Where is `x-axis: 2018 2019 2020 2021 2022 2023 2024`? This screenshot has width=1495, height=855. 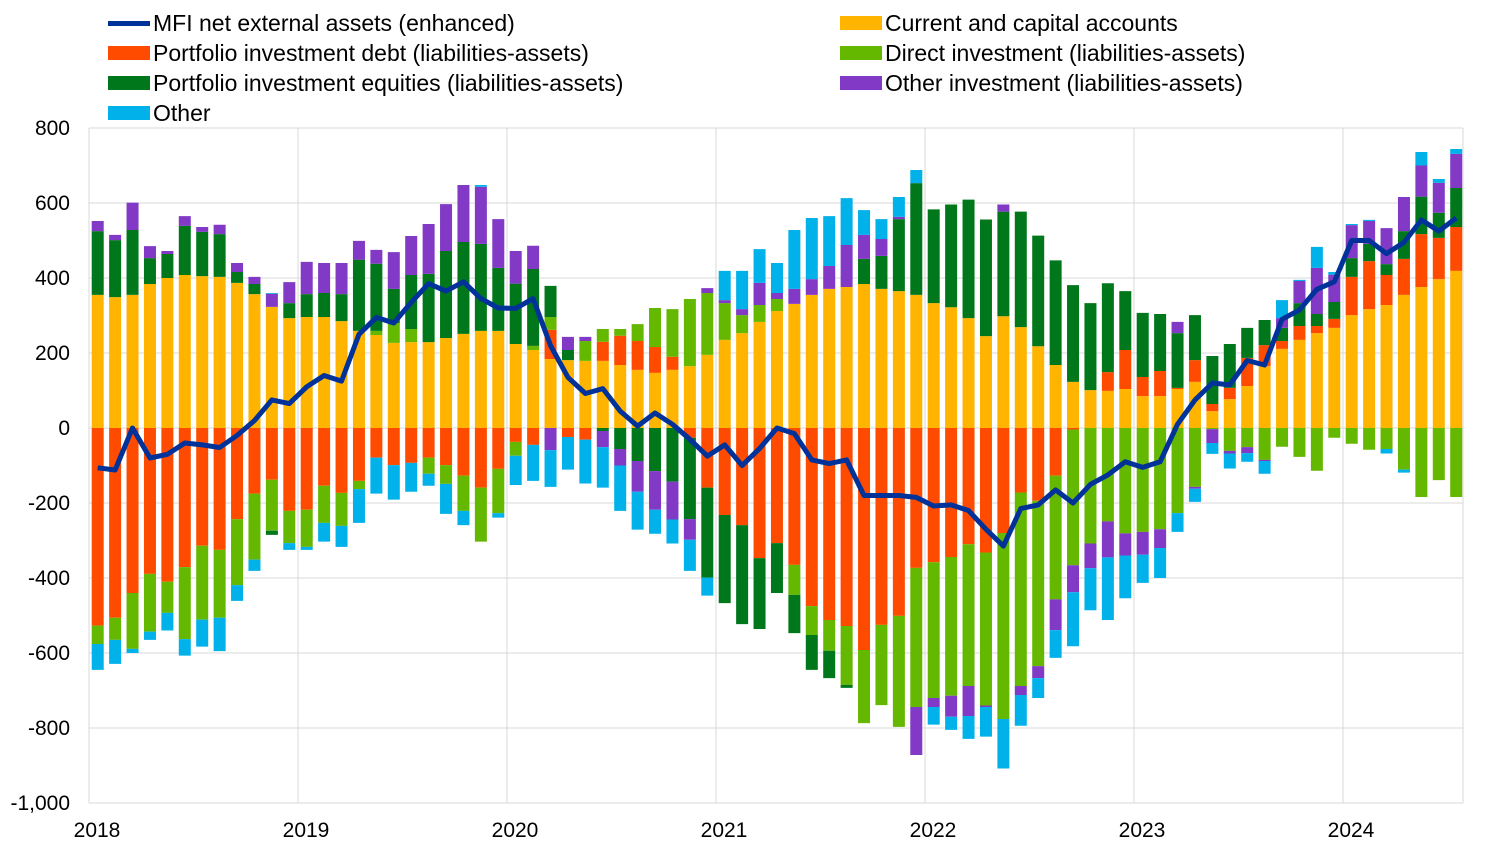 x-axis: 2018 2019 2020 2021 2022 2023 2024 is located at coordinates (724, 830).